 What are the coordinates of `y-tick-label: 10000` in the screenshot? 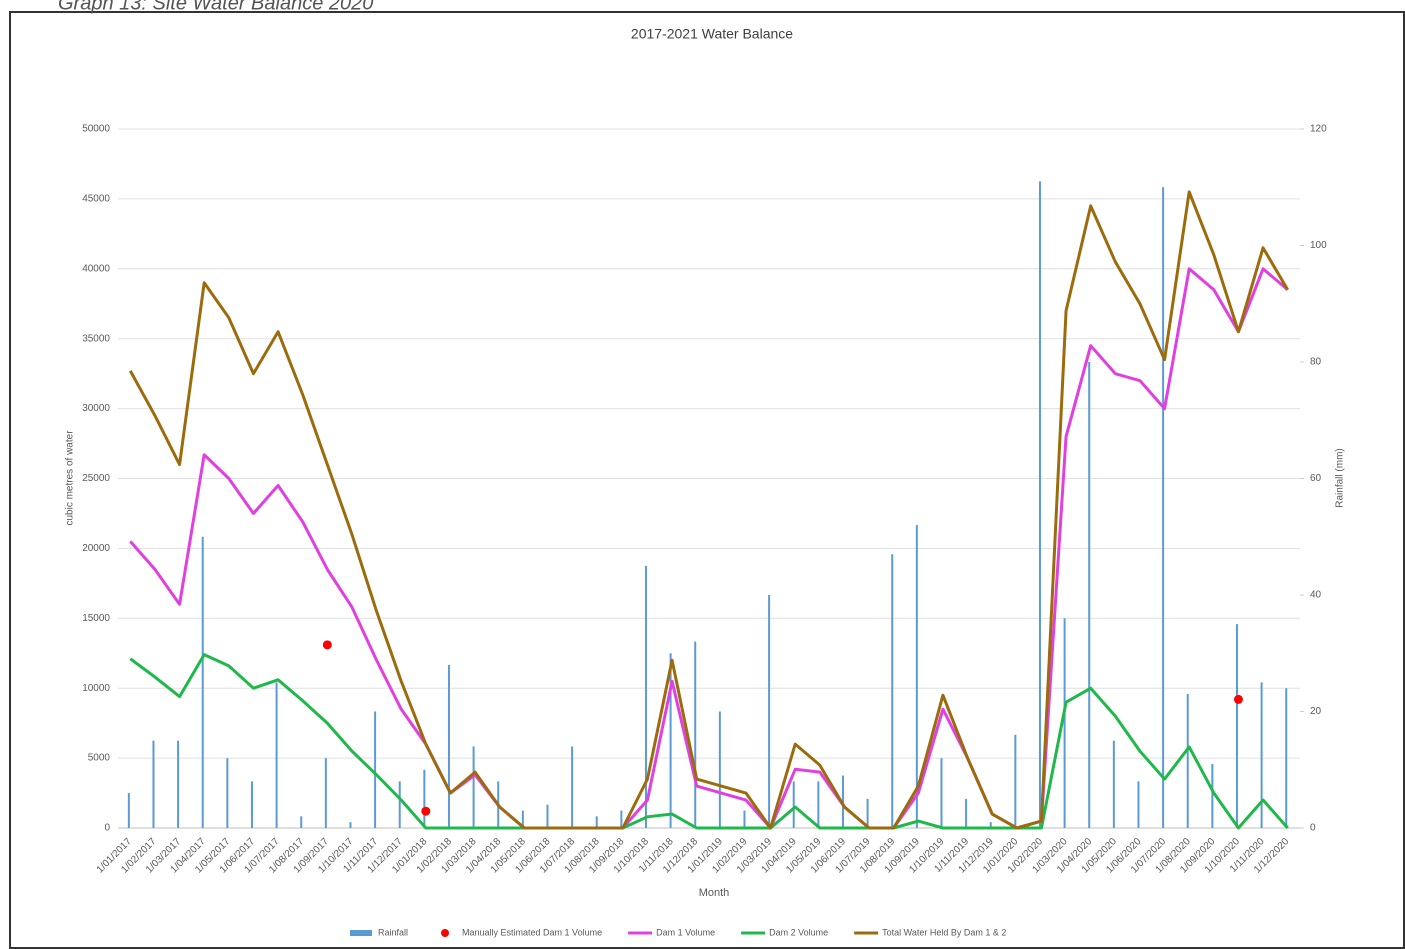 It's located at (96, 688).